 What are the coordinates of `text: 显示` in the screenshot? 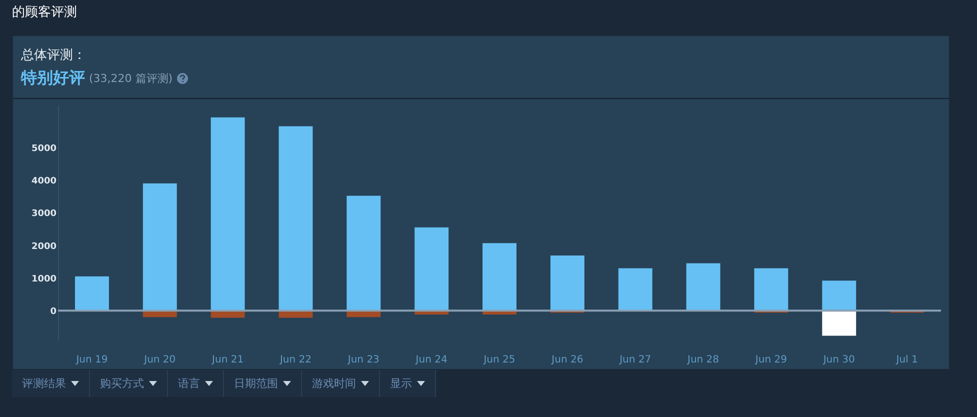 It's located at (401, 383).